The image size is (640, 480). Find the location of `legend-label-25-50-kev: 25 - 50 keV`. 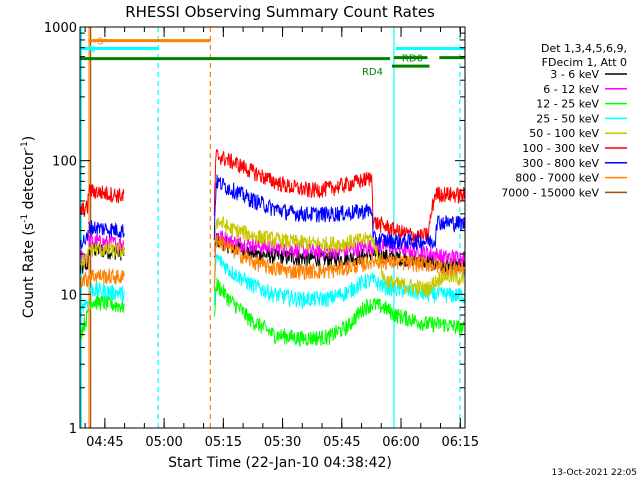

legend-label-25-50-kev: 25 - 50 keV is located at coordinates (567, 118).